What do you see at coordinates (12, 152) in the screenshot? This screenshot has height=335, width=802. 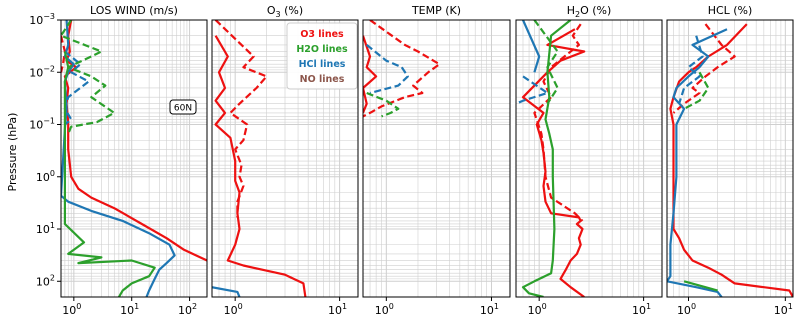 I see `y-axis-label: Pressure (hPa)` at bounding box center [12, 152].